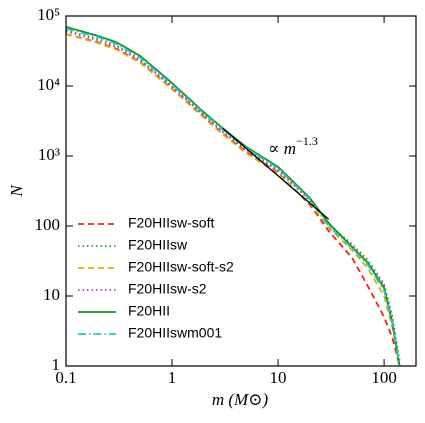  I want to click on y-tick-label: 10³, so click(49, 154).